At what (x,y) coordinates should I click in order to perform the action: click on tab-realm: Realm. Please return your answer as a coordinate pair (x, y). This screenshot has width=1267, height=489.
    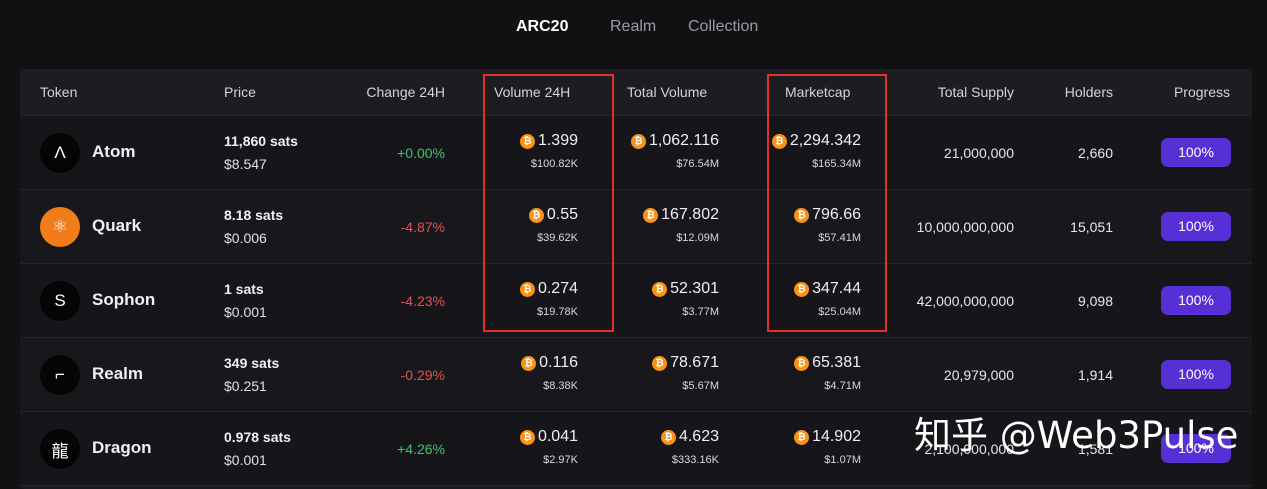
    Looking at the image, I should click on (633, 26).